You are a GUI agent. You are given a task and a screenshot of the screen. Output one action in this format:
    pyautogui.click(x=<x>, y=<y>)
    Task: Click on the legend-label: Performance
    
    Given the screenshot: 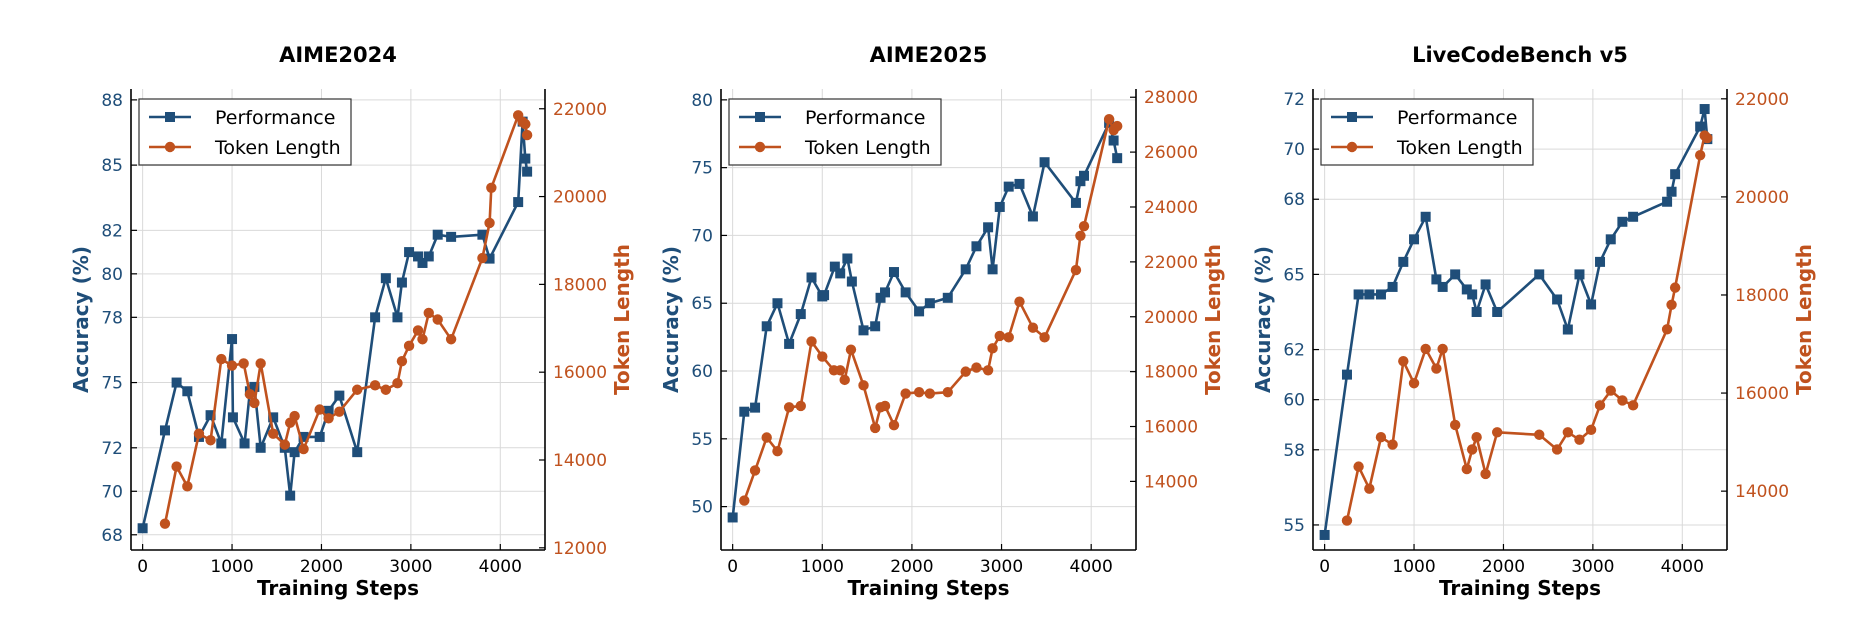 What is the action you would take?
    pyautogui.click(x=865, y=118)
    